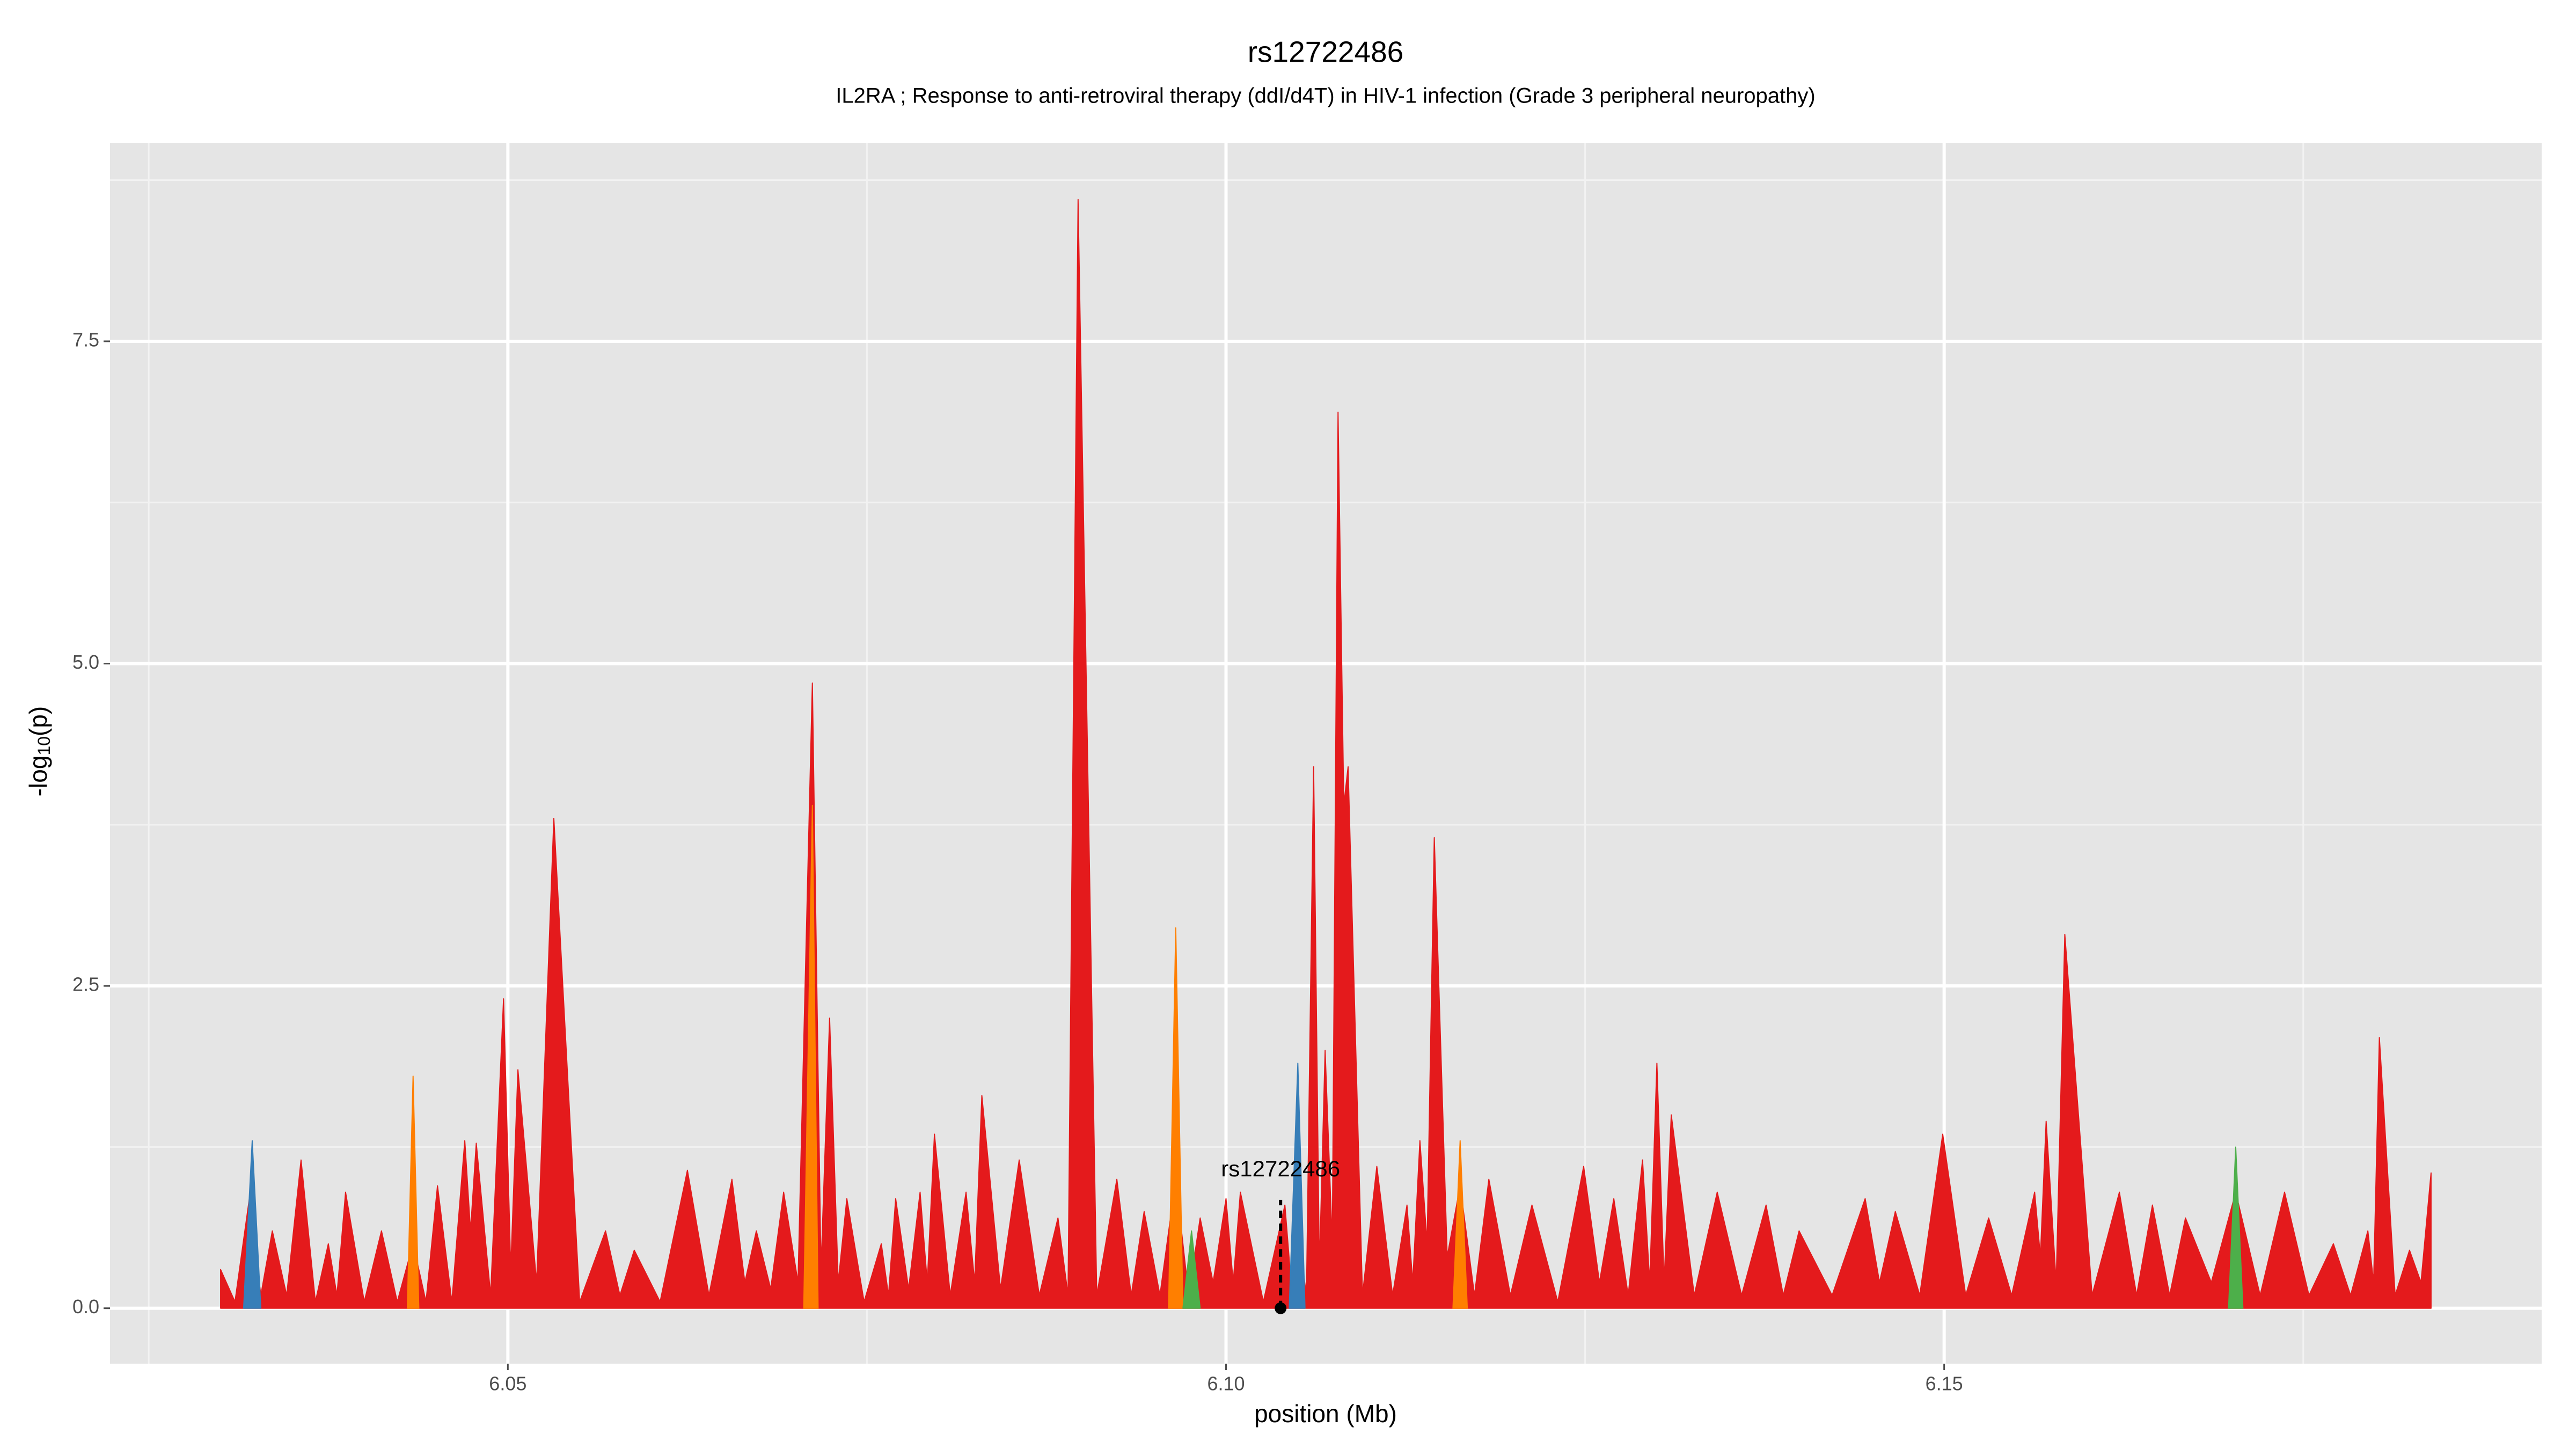  Describe the element at coordinates (44, 746) in the screenshot. I see `y-label-sub: 10` at that location.